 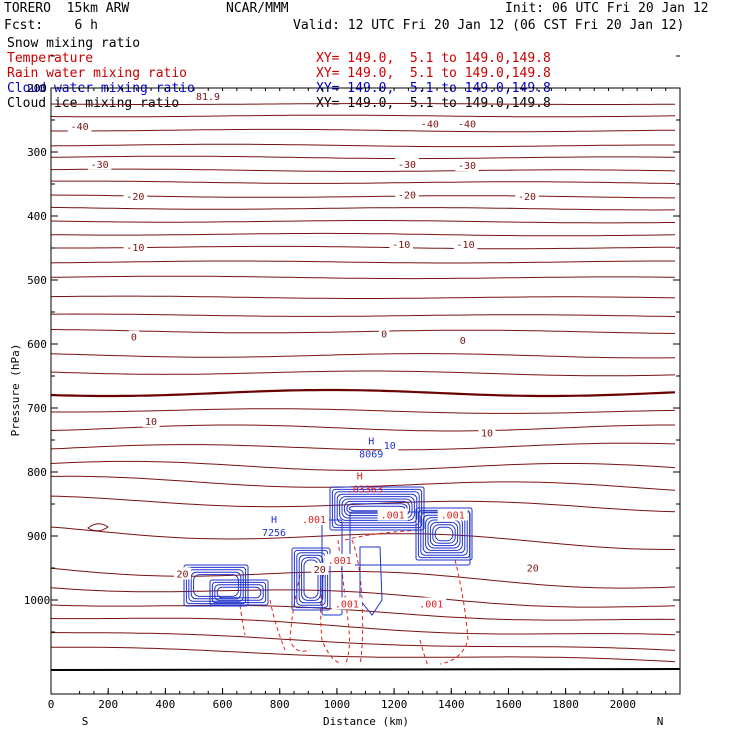 What do you see at coordinates (223, 704) in the screenshot?
I see `x-tick-label: 600` at bounding box center [223, 704].